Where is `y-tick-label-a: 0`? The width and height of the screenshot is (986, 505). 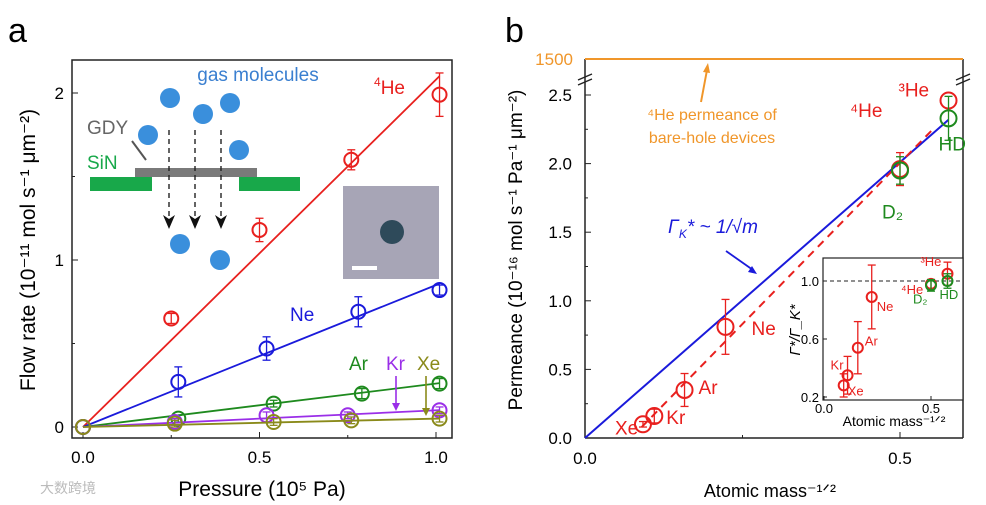
y-tick-label-a: 0 is located at coordinates (59, 427).